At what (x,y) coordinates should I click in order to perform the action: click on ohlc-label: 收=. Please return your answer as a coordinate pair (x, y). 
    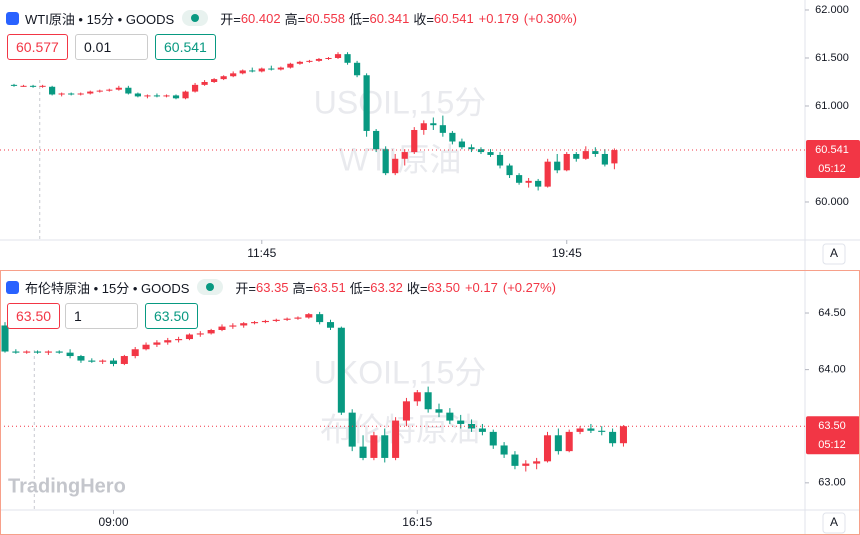
    Looking at the image, I should click on (417, 288).